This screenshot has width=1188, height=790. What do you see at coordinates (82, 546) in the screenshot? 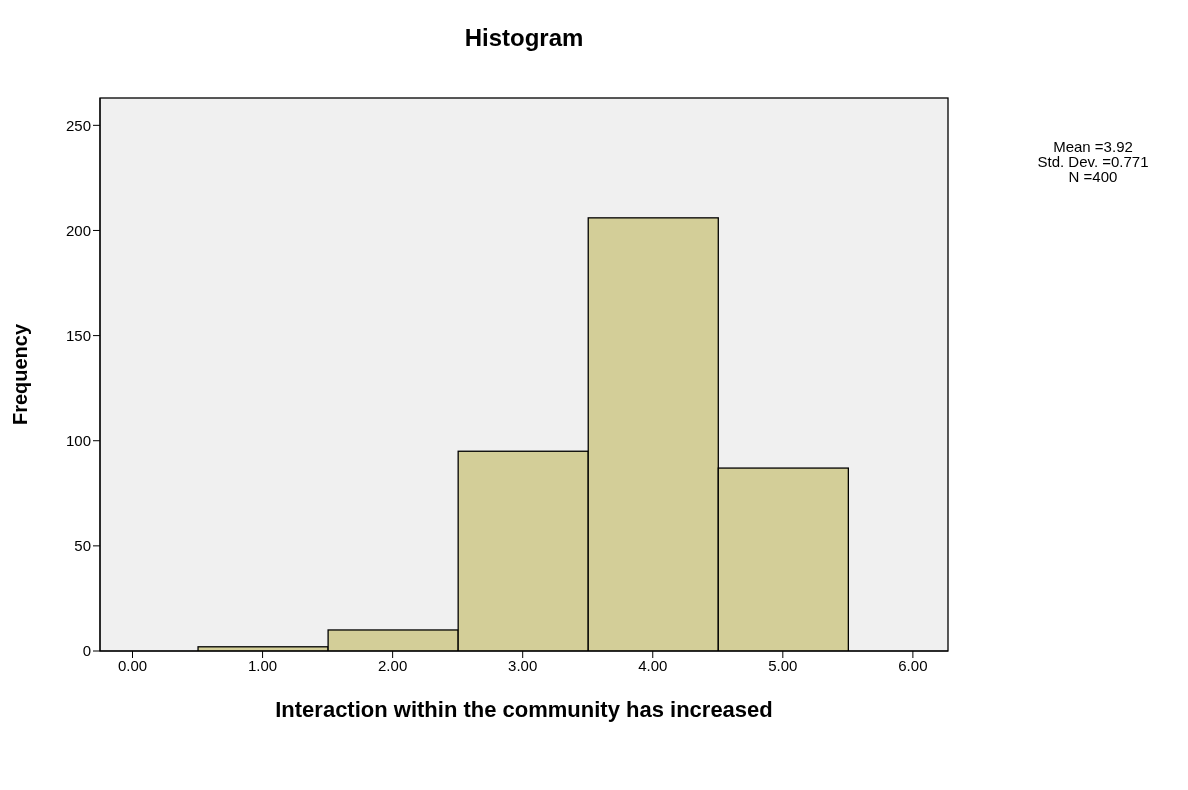
I see `y-tick-label: 50` at bounding box center [82, 546].